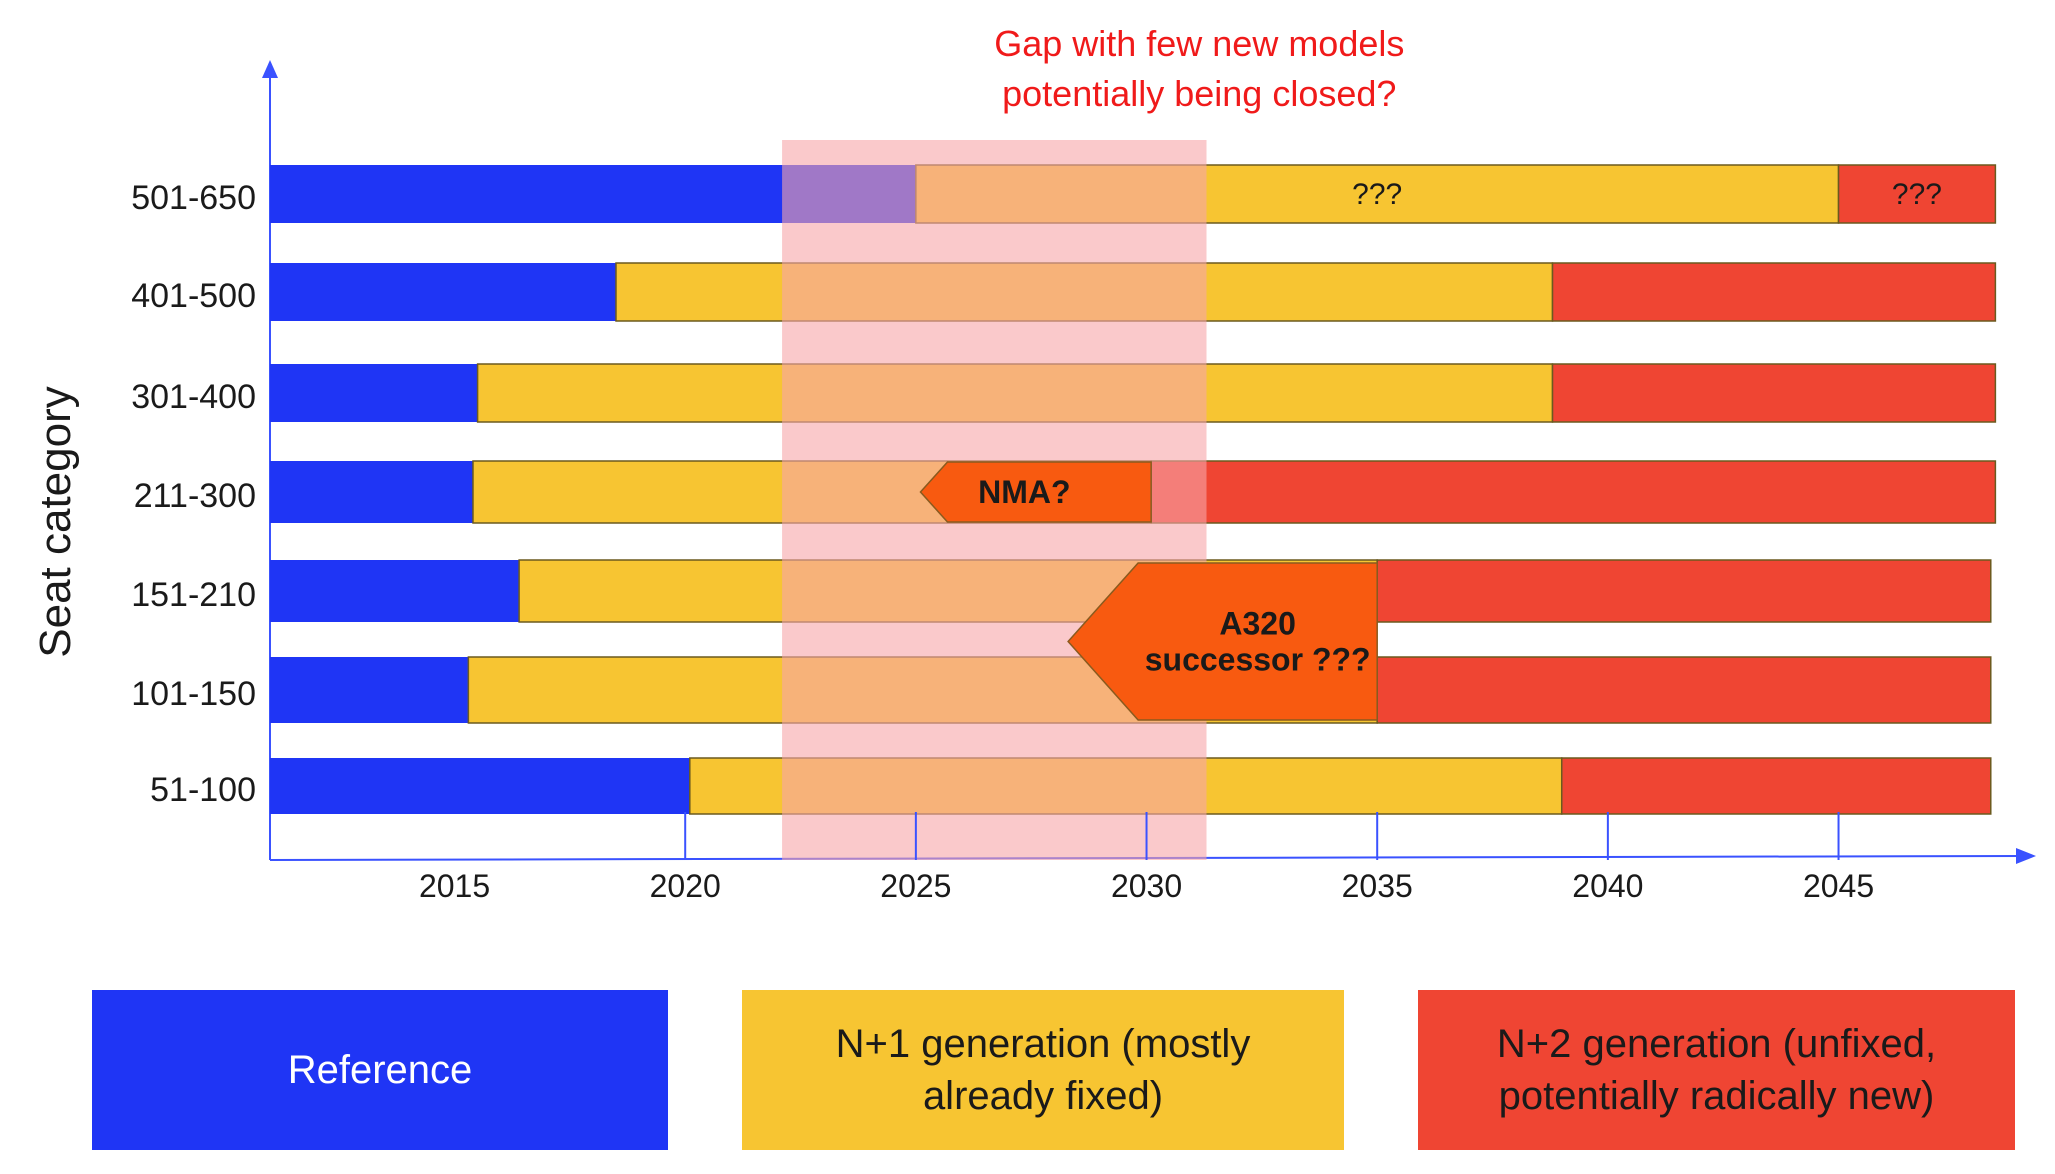 This screenshot has height=1174, width=2055. Describe the element at coordinates (454, 886) in the screenshot. I see `x-tick-label-2015: 2015` at that location.